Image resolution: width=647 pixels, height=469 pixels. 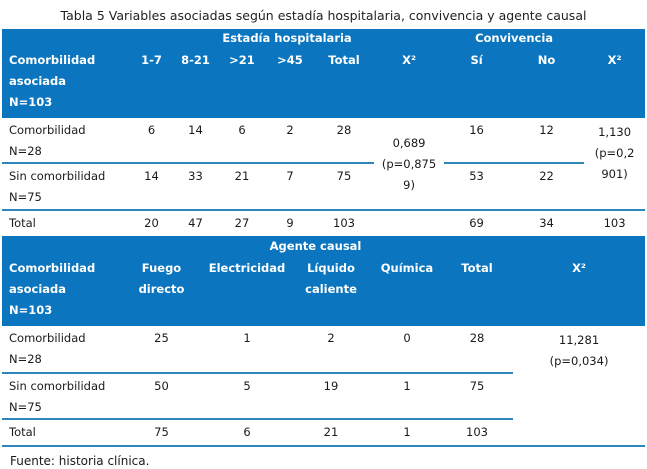 What do you see at coordinates (242, 223) in the screenshot?
I see `value-cell: 27` at bounding box center [242, 223].